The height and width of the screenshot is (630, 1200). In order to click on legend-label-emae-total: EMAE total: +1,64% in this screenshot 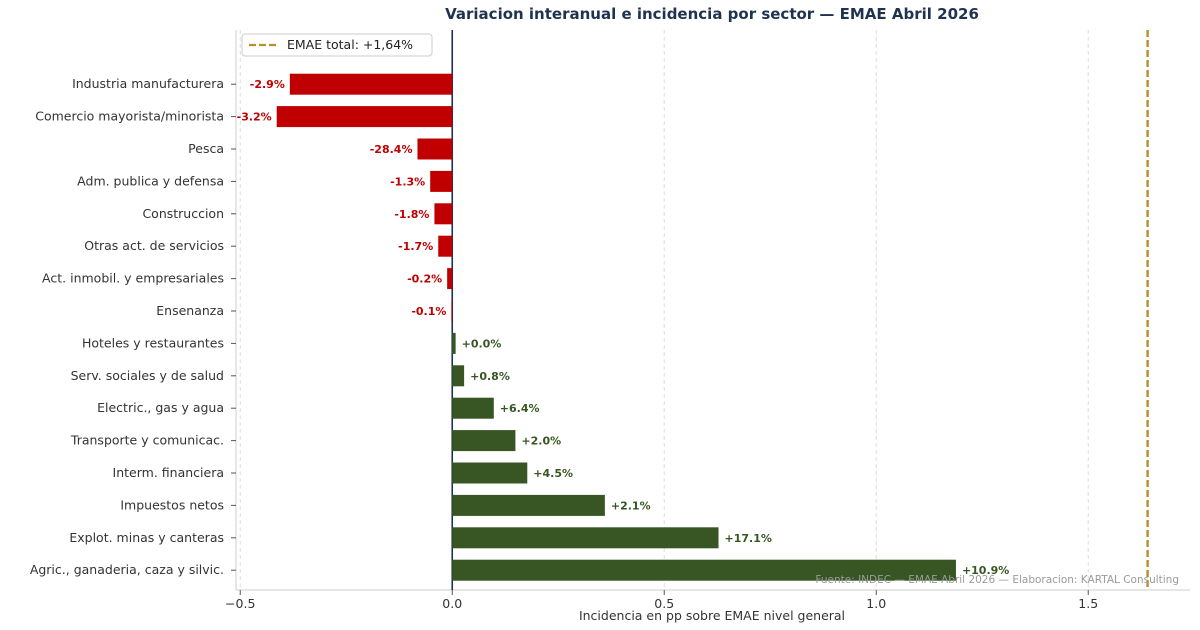, I will do `click(350, 44)`.